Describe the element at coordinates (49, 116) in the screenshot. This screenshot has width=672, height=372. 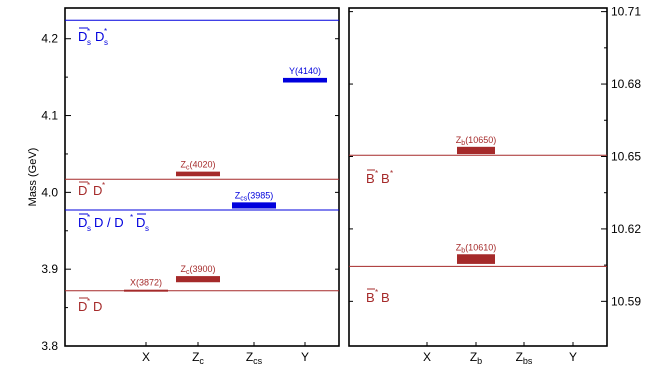
I see `y-tick-label: 4.1` at that location.